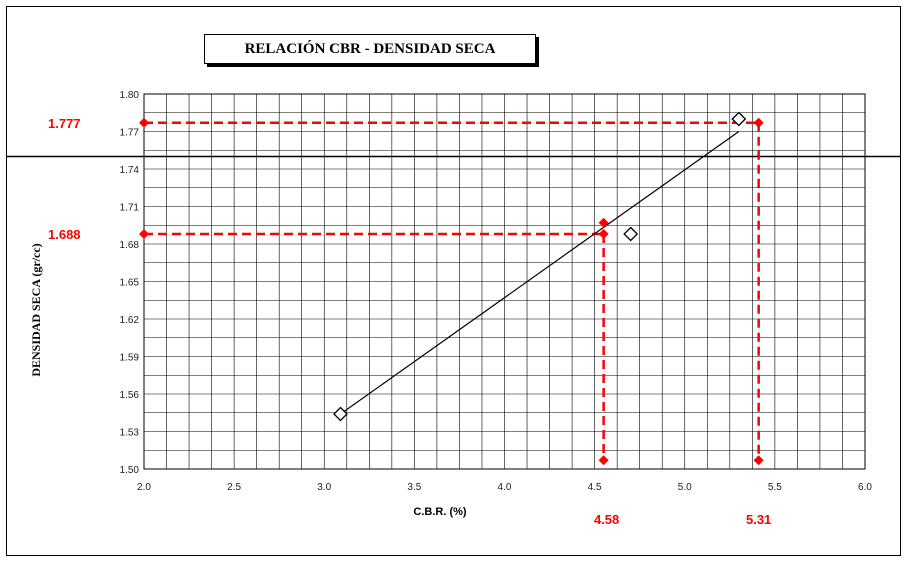 The image size is (909, 563). Describe the element at coordinates (685, 487) in the screenshot. I see `x-tick-label: 5.0` at that location.